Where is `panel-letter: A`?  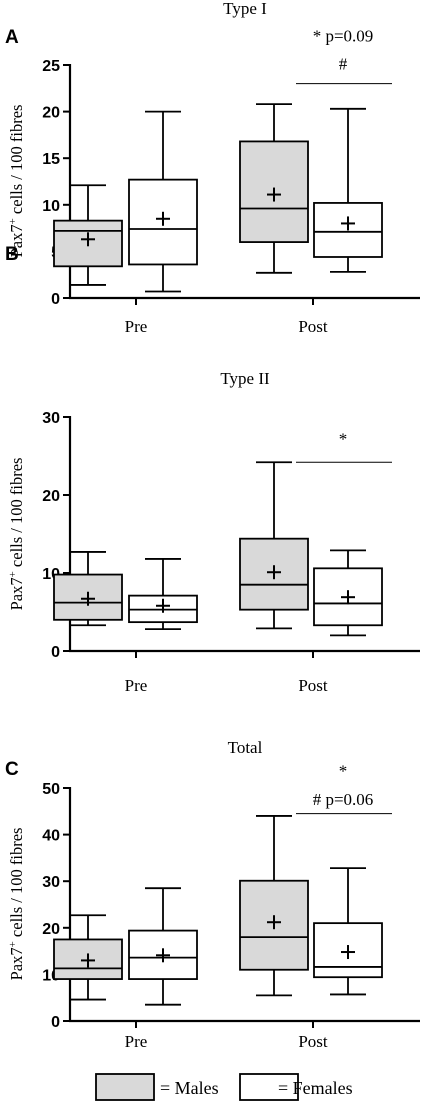
panel-letter: A is located at coordinates (12, 37).